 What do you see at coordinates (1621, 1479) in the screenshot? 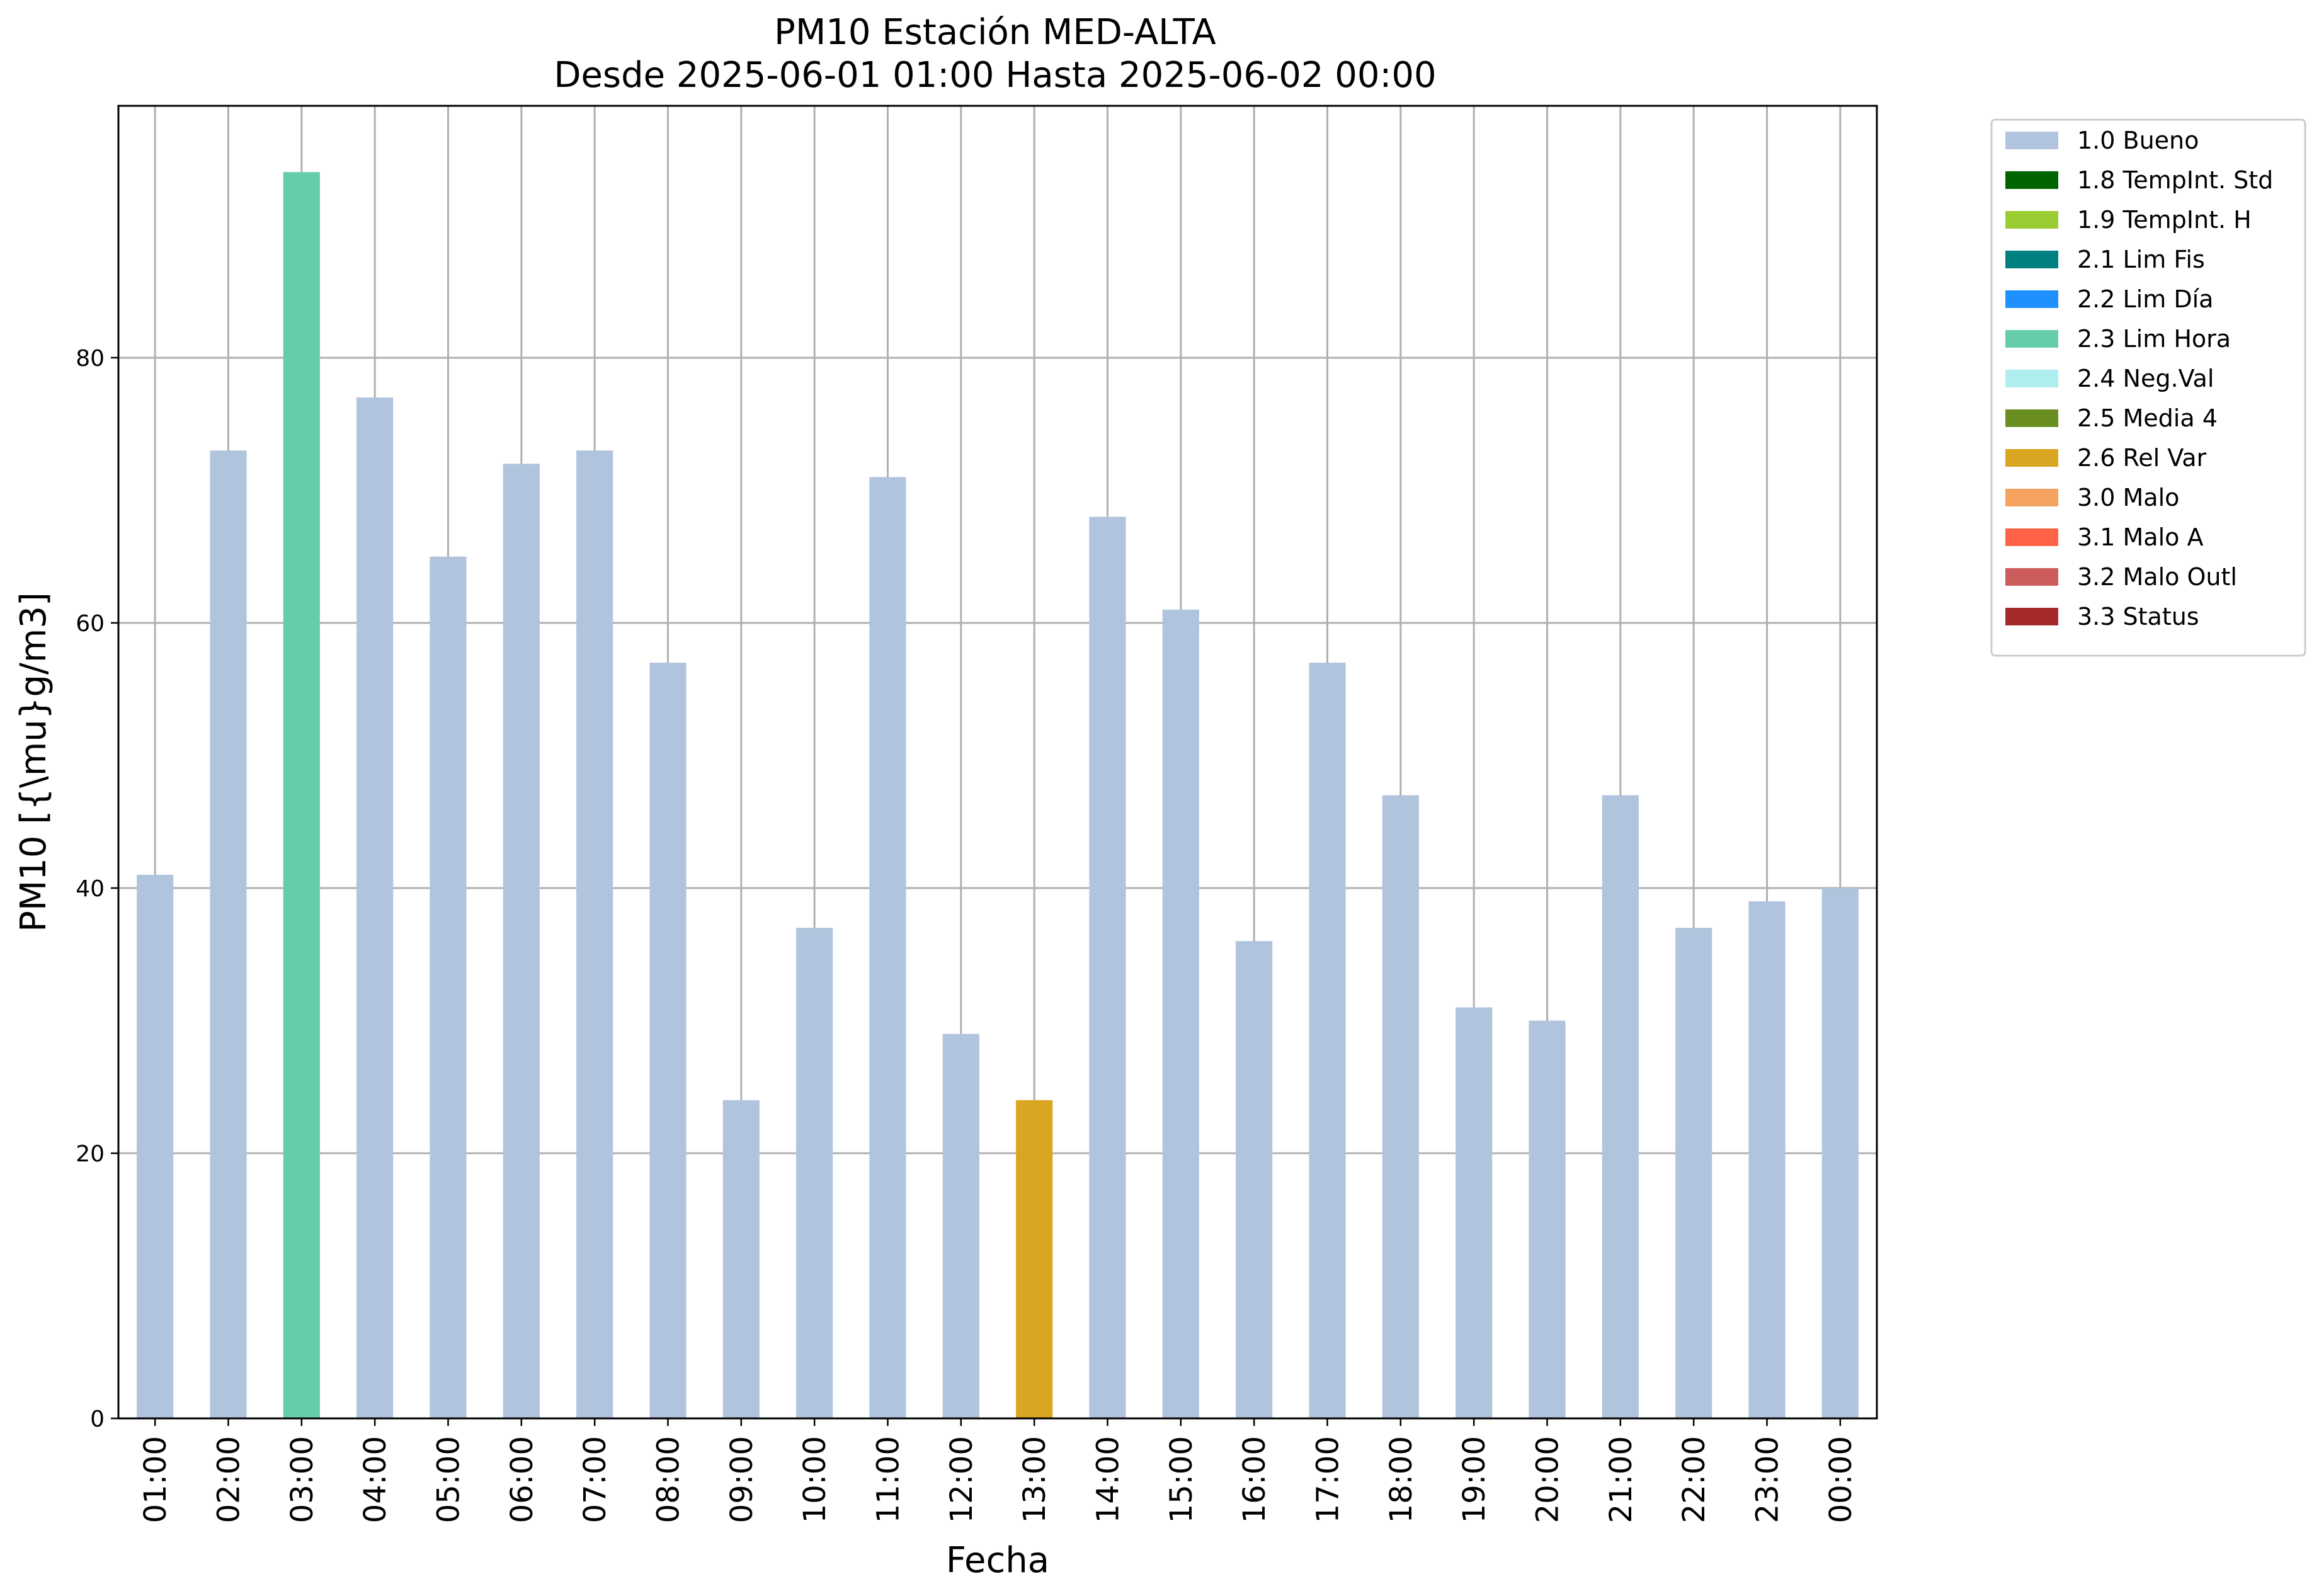
I see `x-tick-label: 21:00` at bounding box center [1621, 1479].